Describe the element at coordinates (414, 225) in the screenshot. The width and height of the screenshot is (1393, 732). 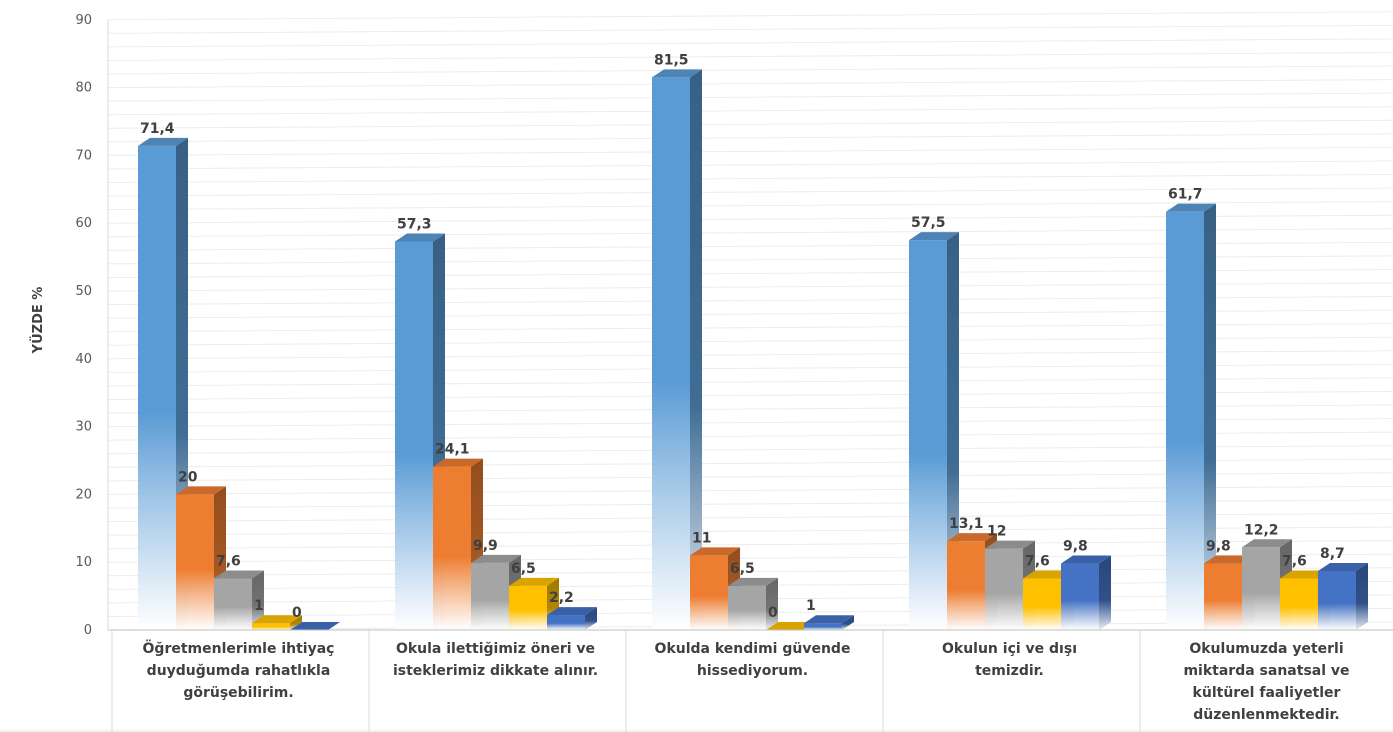
I see `data-label: 57,3` at that location.